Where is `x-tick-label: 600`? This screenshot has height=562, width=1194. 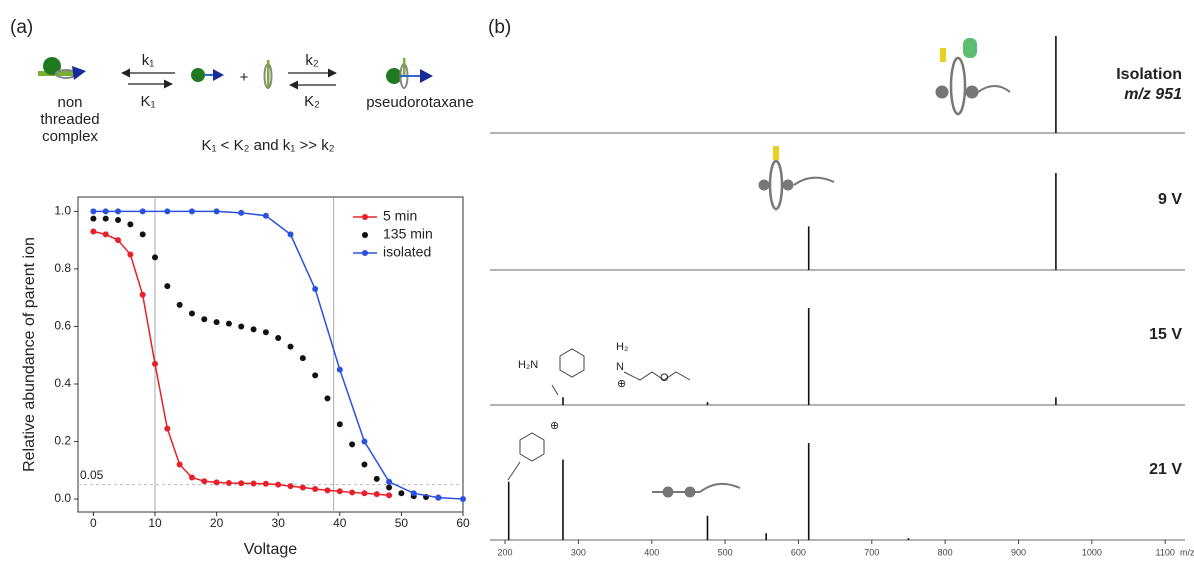
x-tick-label: 600 is located at coordinates (798, 552).